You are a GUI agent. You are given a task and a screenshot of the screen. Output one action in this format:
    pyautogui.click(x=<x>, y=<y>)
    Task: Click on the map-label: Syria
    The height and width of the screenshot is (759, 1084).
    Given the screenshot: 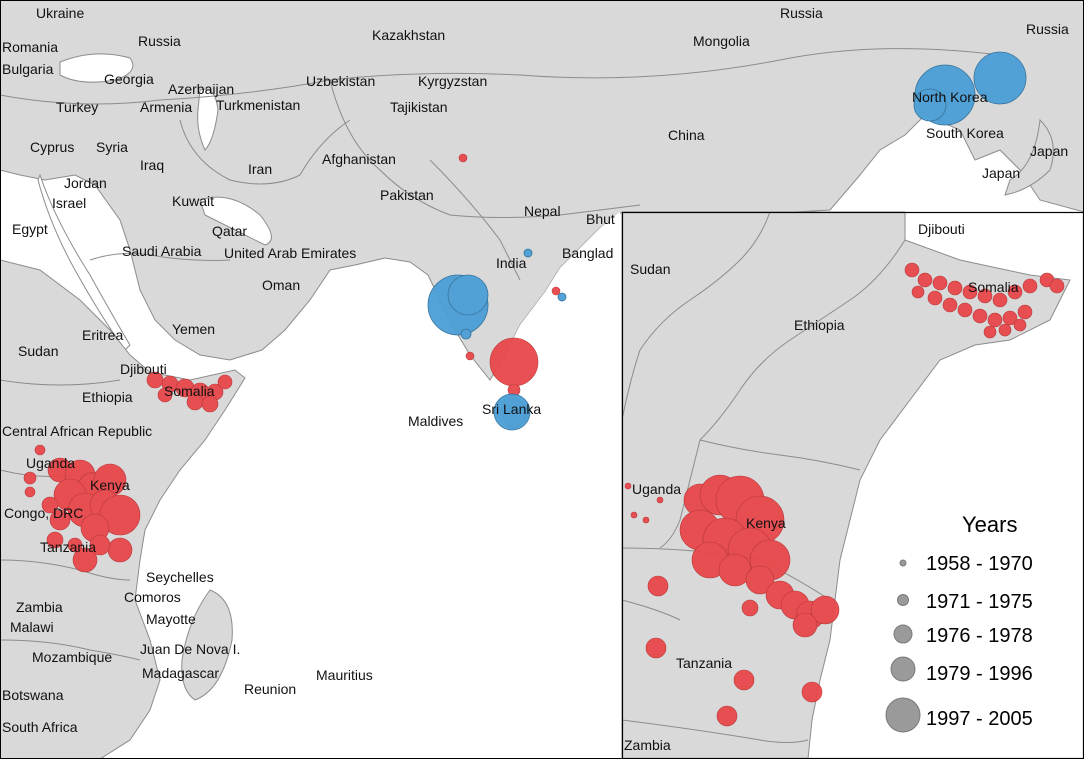 What is the action you would take?
    pyautogui.click(x=112, y=147)
    